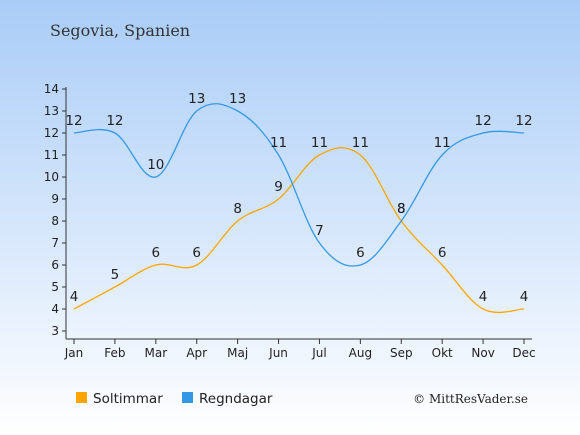  I want to click on legend-label-soltimmar: Soltimmar, so click(128, 399).